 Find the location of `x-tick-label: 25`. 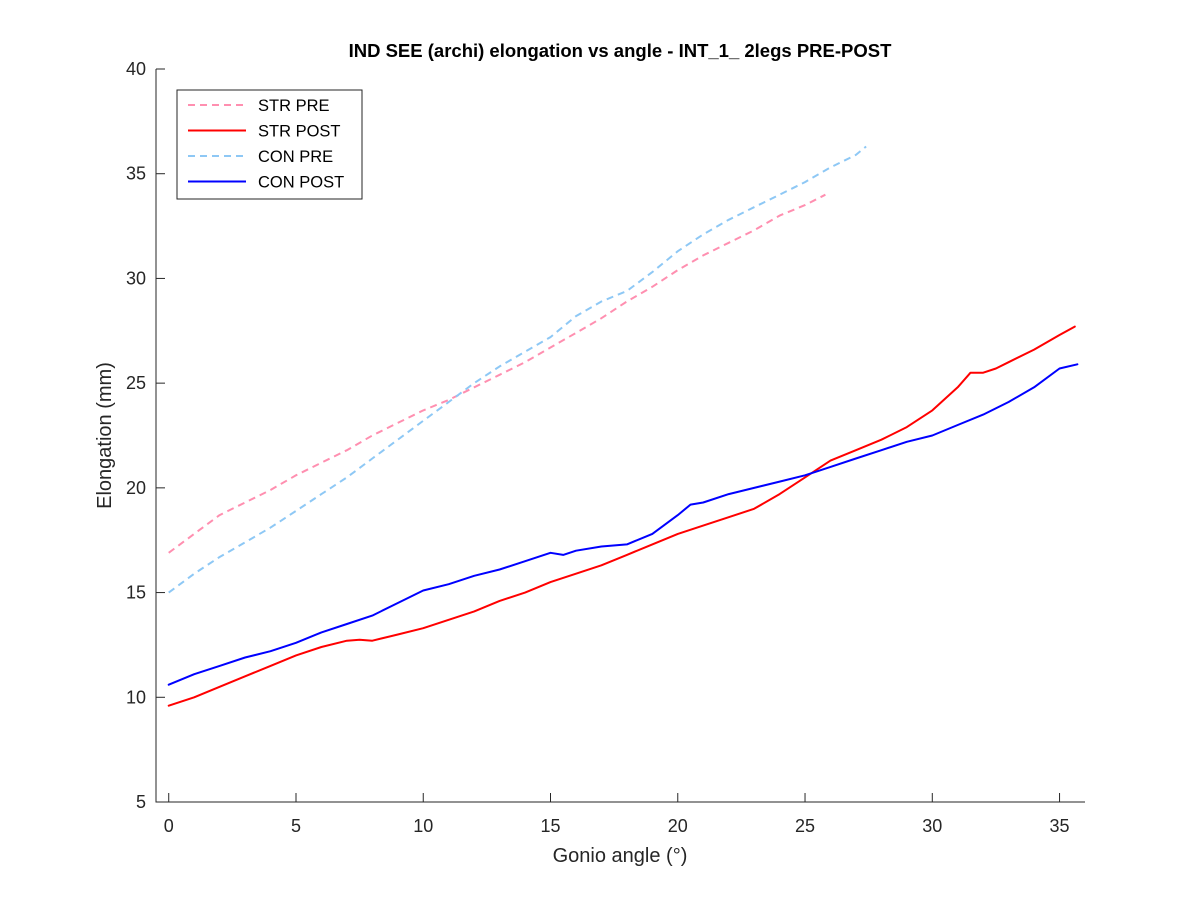

x-tick-label: 25 is located at coordinates (805, 826).